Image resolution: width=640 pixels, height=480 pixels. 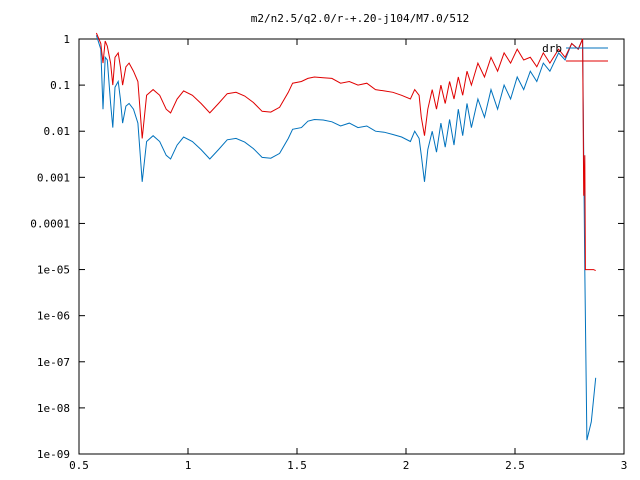 What do you see at coordinates (53, 408) in the screenshot?
I see `y-tick-label: 1e-08` at bounding box center [53, 408].